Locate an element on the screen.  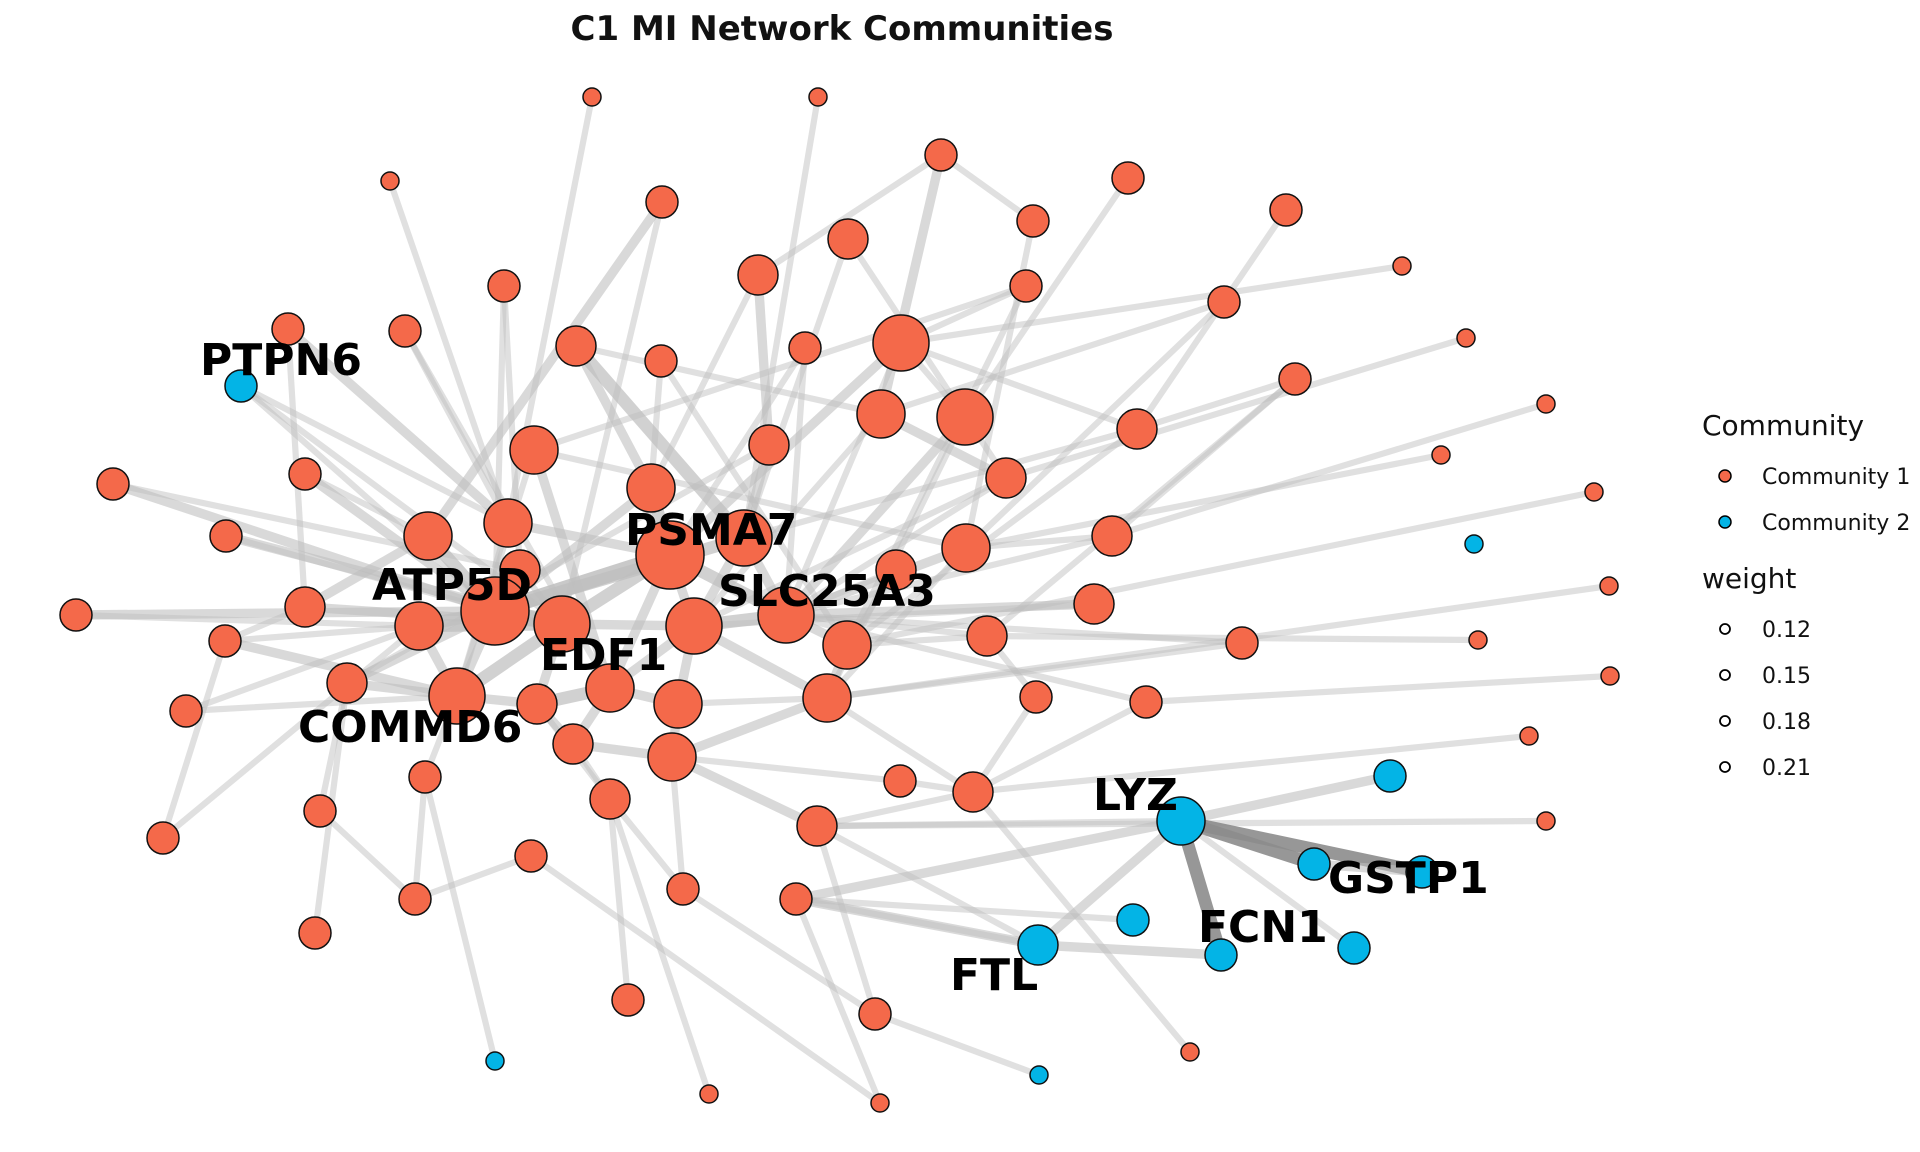
node-label-lyz: LYZ is located at coordinates (1135, 795).